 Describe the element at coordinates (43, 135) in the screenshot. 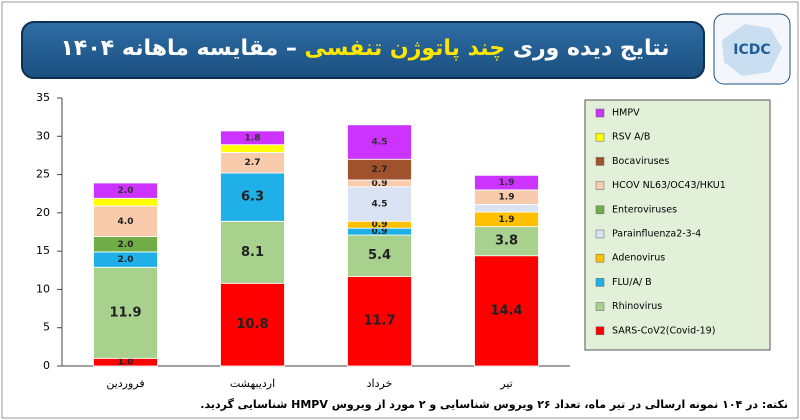

I see `y-tick-label: 30` at that location.